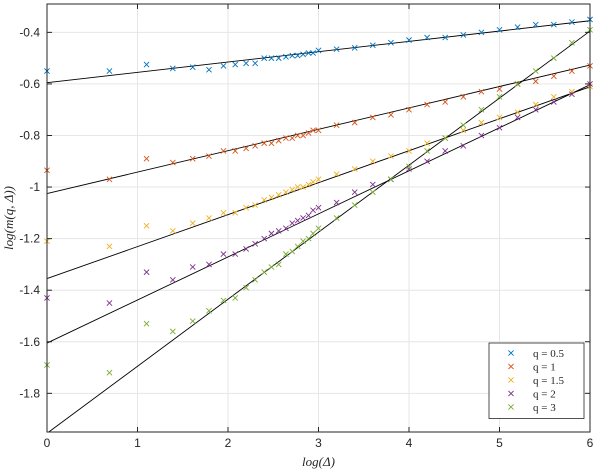 This screenshot has height=470, width=594. I want to click on x-tick-label: 0, so click(47, 443).